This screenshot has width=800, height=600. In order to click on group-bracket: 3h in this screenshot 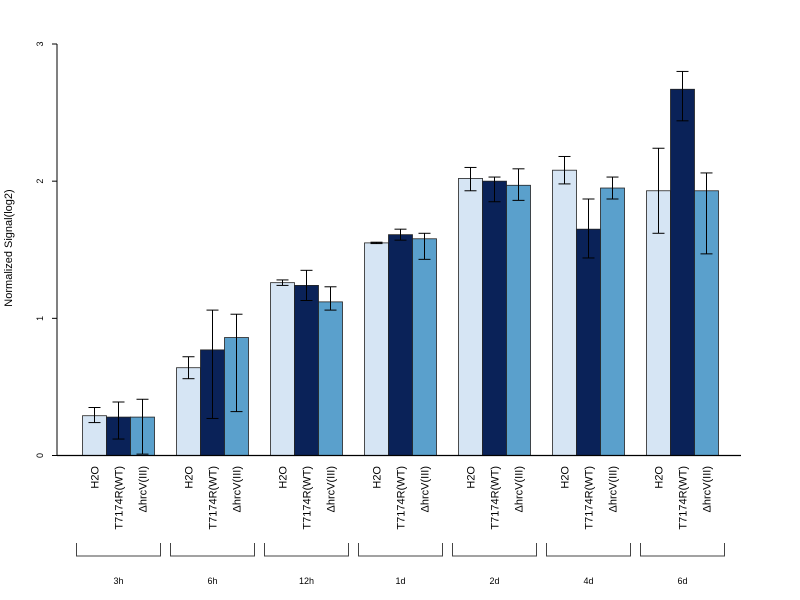, I will do `click(118, 564)`.